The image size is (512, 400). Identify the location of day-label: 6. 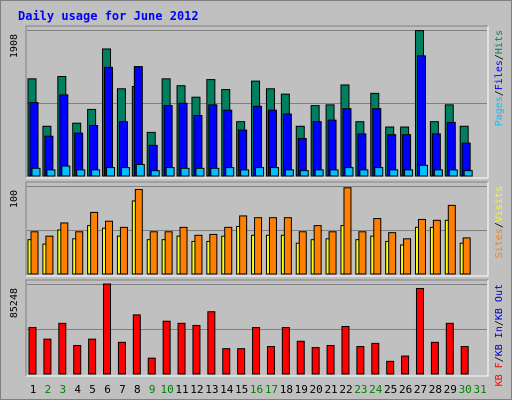
(107, 389).